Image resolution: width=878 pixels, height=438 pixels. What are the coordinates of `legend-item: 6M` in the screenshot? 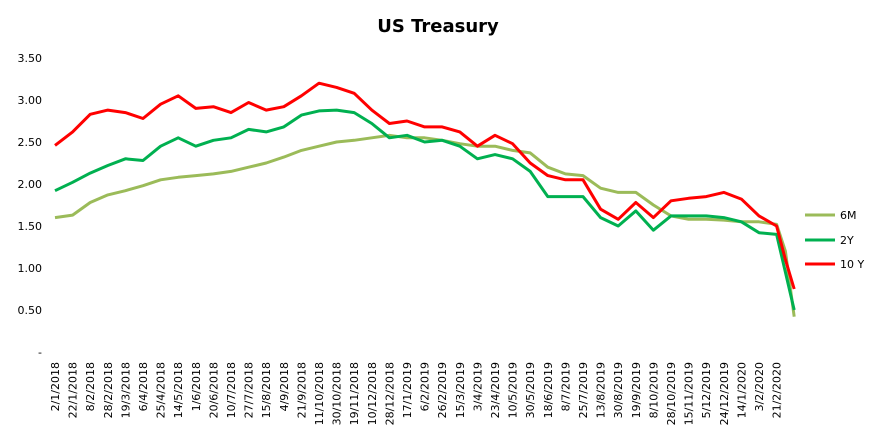 It's located at (831, 215).